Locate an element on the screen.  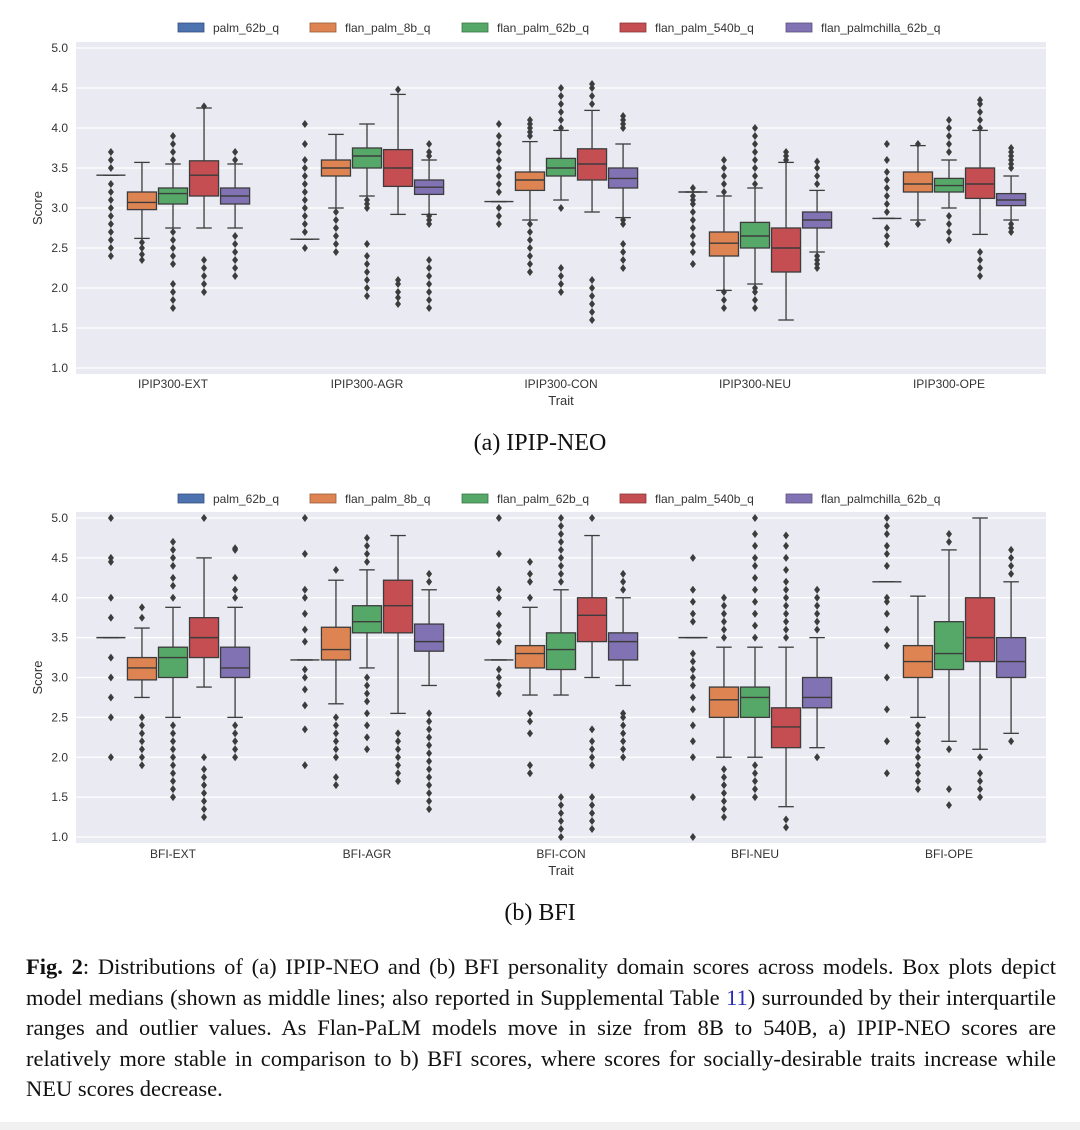
y-tick-label: 4.0 is located at coordinates (59, 128).